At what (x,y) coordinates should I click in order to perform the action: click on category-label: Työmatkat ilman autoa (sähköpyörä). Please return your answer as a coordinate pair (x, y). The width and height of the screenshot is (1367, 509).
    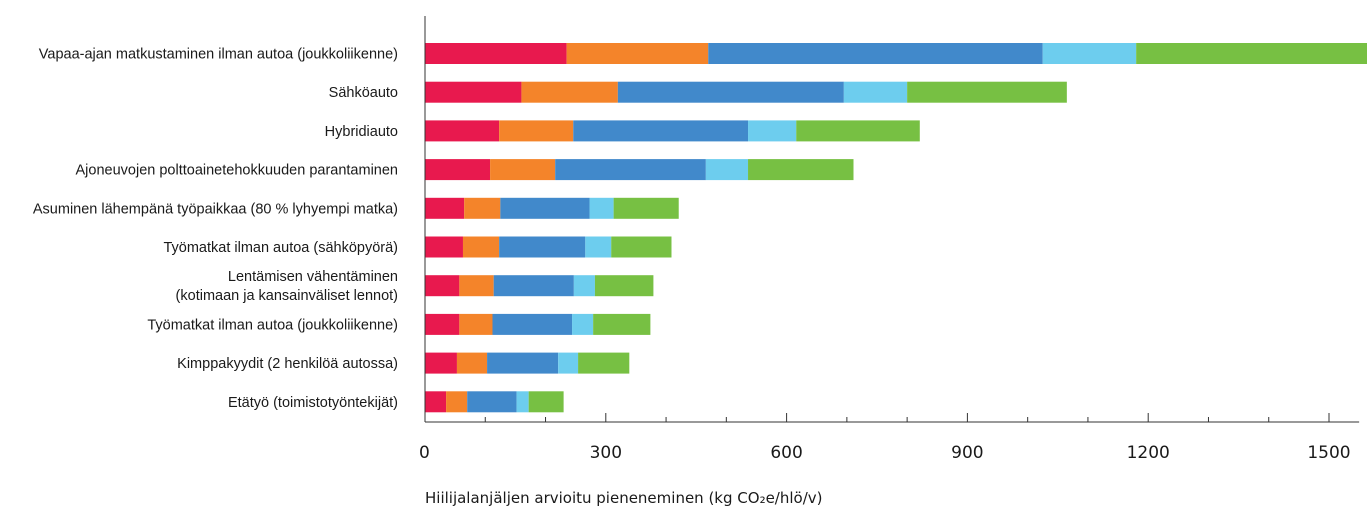
    Looking at the image, I should click on (280, 248).